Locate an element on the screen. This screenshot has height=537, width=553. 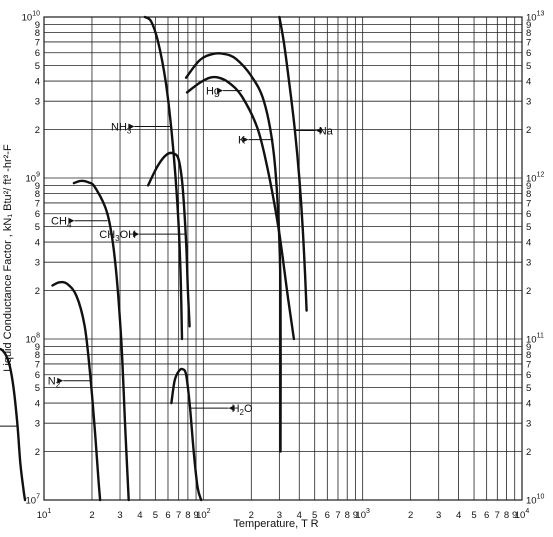
series-label-ch4: CH4 is located at coordinates (61, 223).